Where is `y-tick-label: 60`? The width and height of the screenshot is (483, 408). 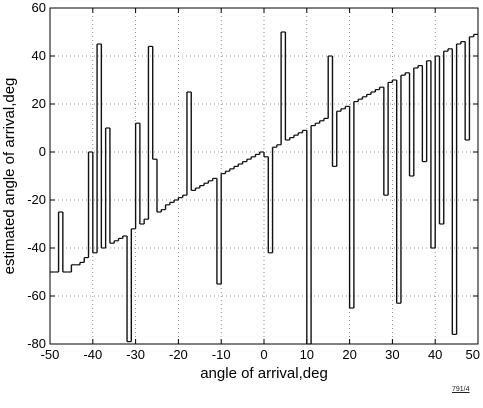
y-tick-label: 60 is located at coordinates (39, 7).